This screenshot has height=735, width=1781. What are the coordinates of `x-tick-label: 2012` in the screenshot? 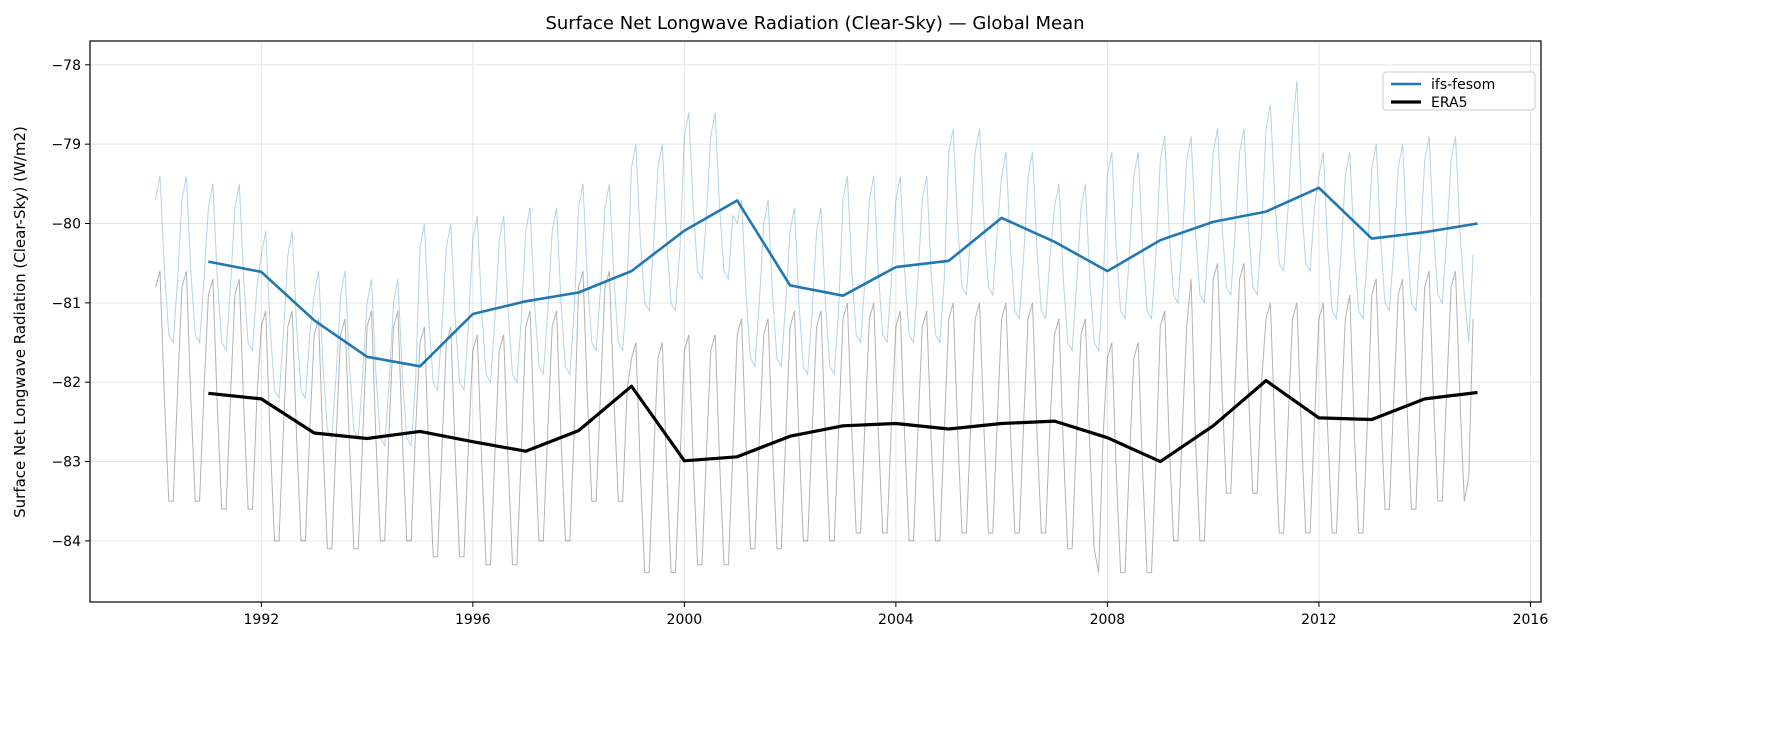 It's located at (1319, 620).